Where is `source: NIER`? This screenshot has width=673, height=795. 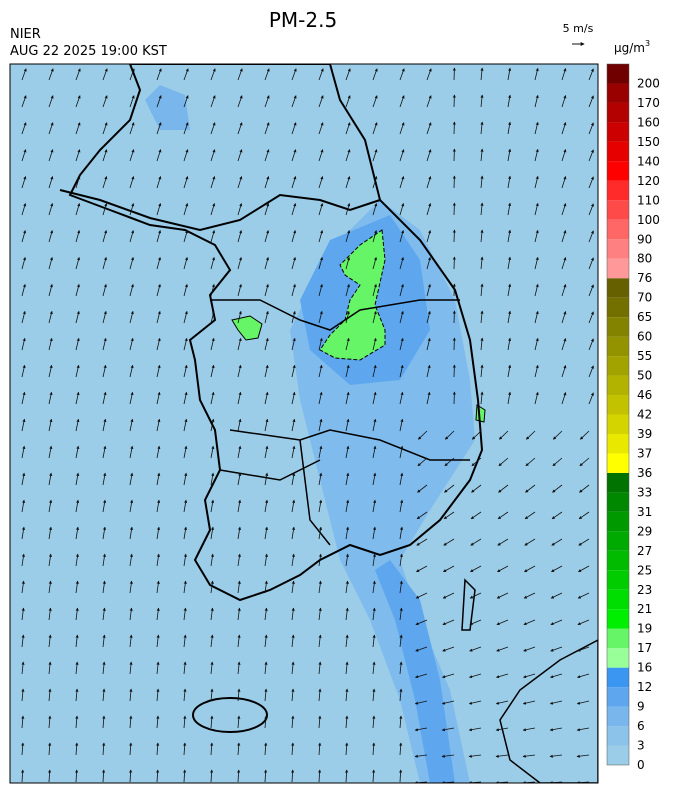
source: NIER is located at coordinates (25, 34).